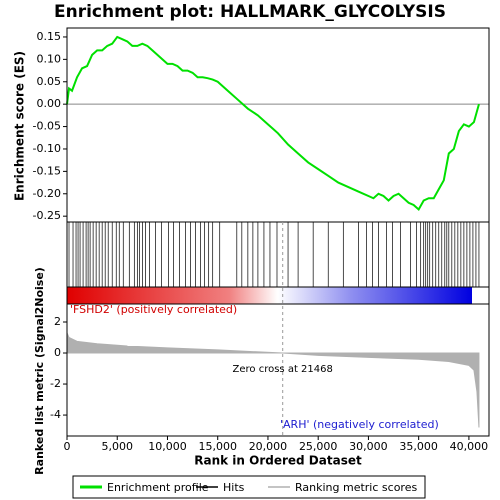  Describe the element at coordinates (368, 446) in the screenshot. I see `x-tick-label: 30,000` at that location.